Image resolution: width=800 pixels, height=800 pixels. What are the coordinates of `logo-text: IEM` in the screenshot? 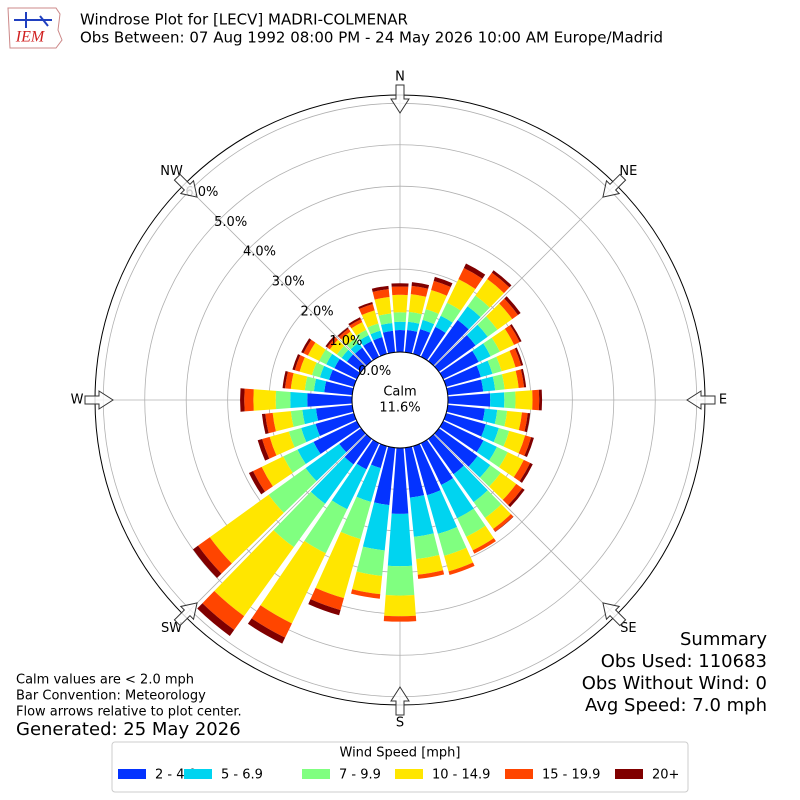 It's located at (30, 37).